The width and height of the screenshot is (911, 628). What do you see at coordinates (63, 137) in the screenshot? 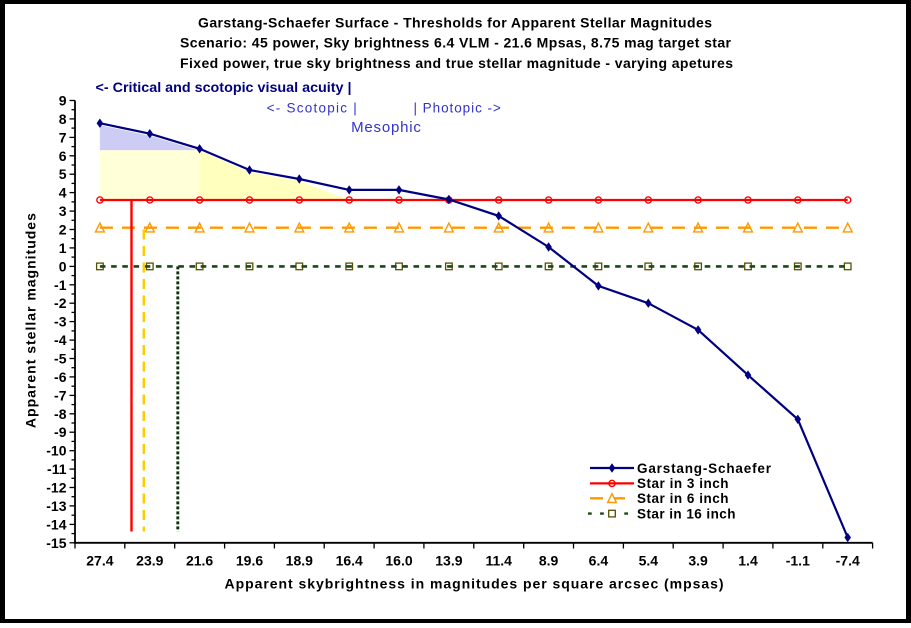
I see `svg-text: 7` at bounding box center [63, 137].